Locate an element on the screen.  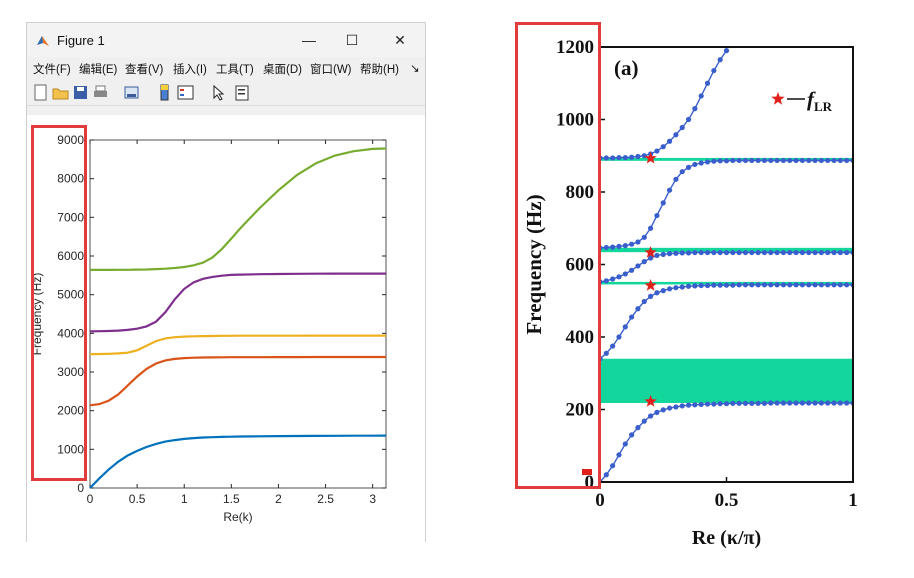
maximize-icon: ☐ is located at coordinates (352, 39).